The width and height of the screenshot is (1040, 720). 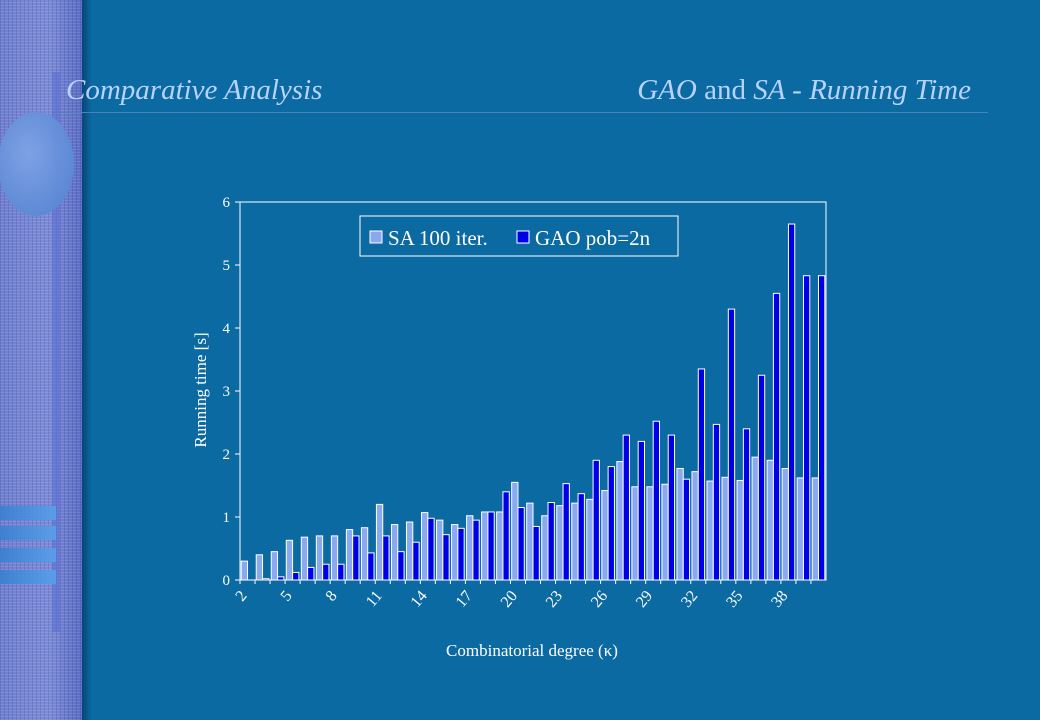 What do you see at coordinates (227, 392) in the screenshot?
I see `y-tick-label: 3` at bounding box center [227, 392].